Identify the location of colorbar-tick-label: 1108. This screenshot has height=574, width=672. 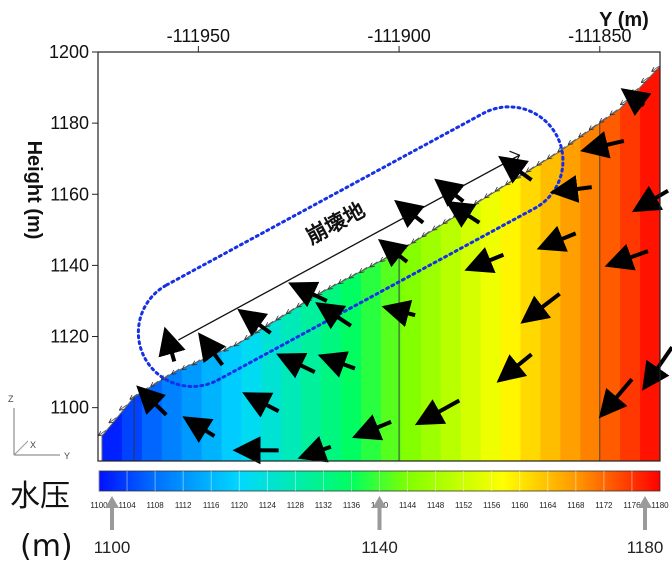
(155, 505).